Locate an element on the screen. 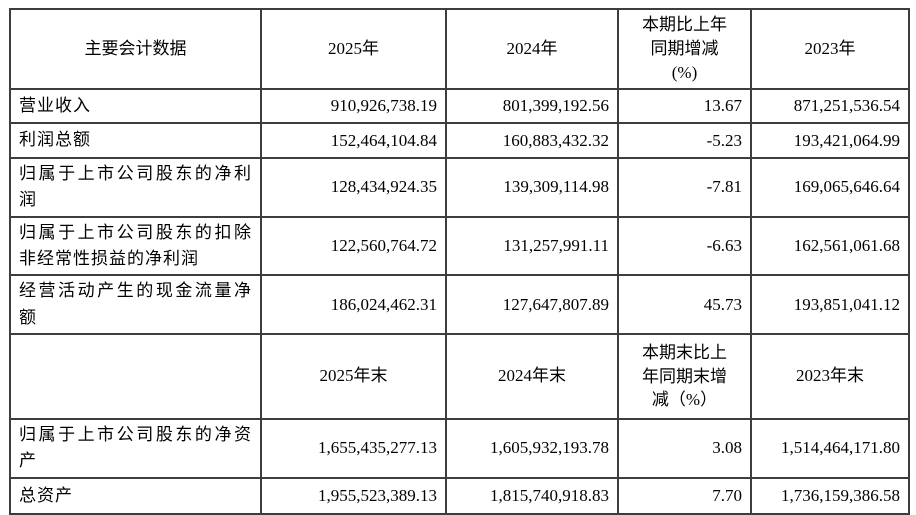  value-2024: 127,647,807.89 is located at coordinates (532, 305).